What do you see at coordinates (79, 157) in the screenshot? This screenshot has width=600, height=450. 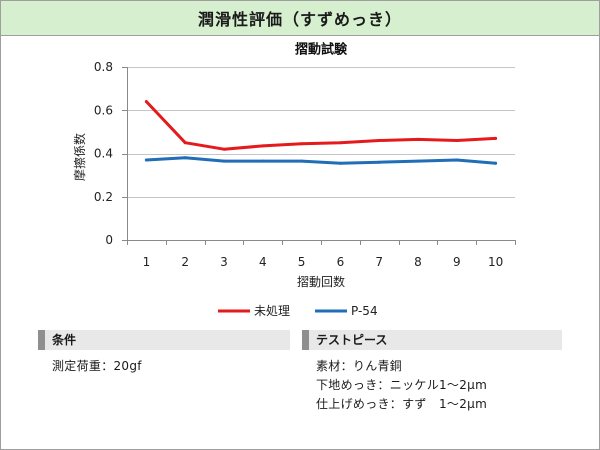 I see `y-axis-label: 摩擦係数` at bounding box center [79, 157].